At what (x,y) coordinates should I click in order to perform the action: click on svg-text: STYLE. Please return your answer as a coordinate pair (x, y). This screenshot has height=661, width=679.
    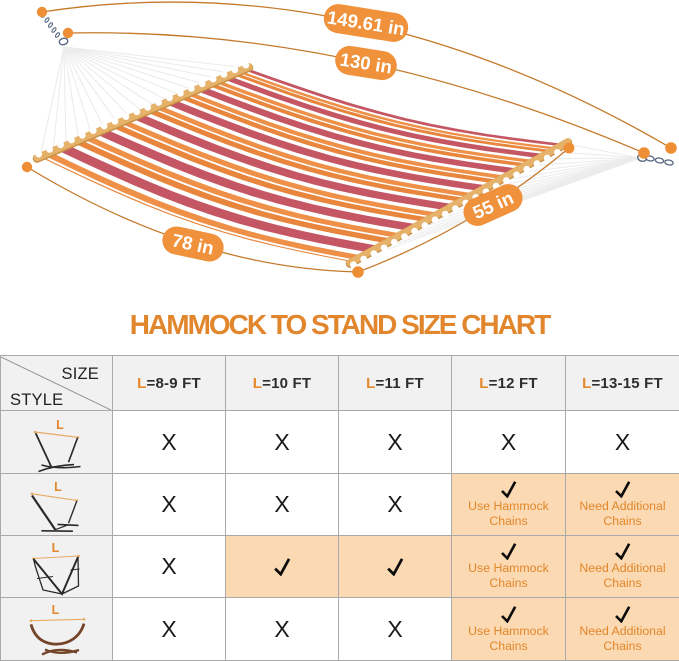
    Looking at the image, I should click on (36, 400).